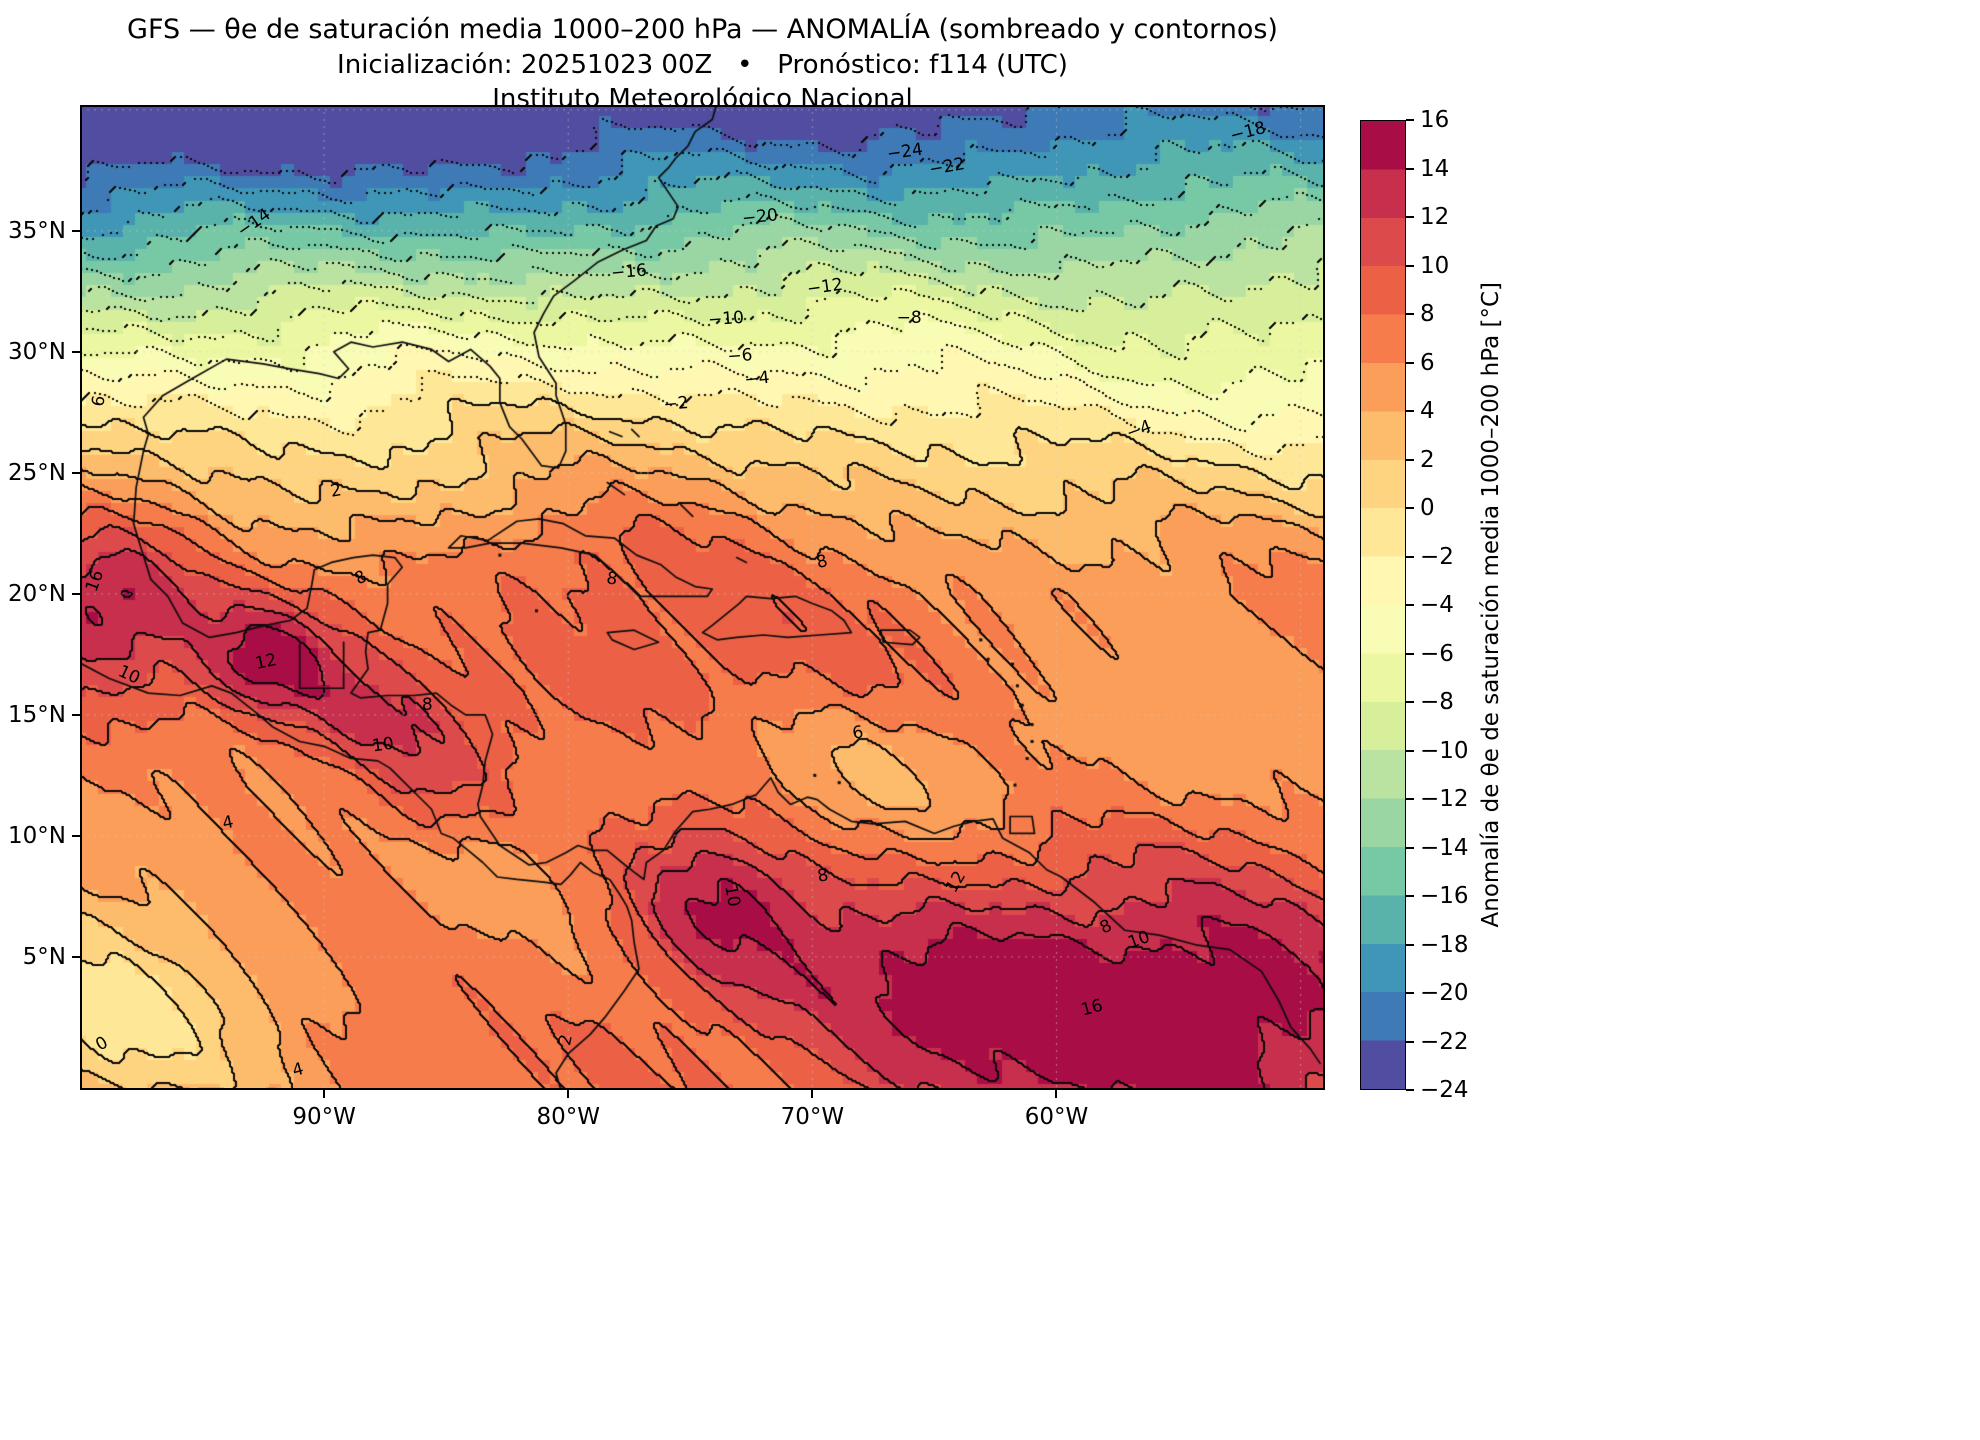  Describe the element at coordinates (1444, 799) in the screenshot. I see `colorbar-tick-label: −12` at that location.